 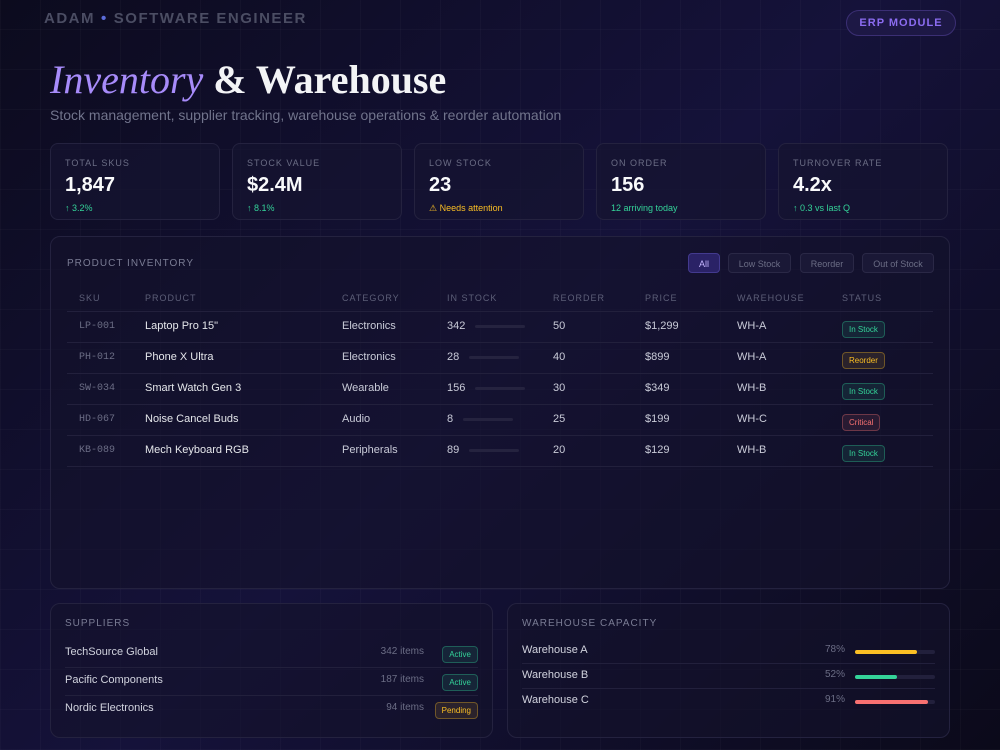 What do you see at coordinates (472, 298) in the screenshot?
I see `column-header: IN STOCK` at bounding box center [472, 298].